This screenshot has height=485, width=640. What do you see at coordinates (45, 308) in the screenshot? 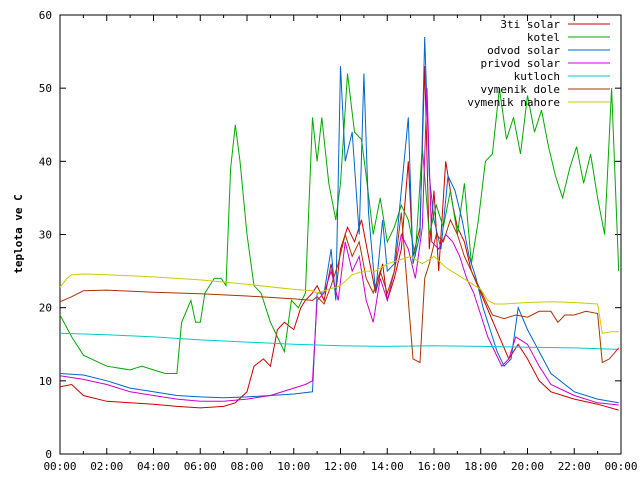
I see `y-tick-label: 20` at bounding box center [45, 308].